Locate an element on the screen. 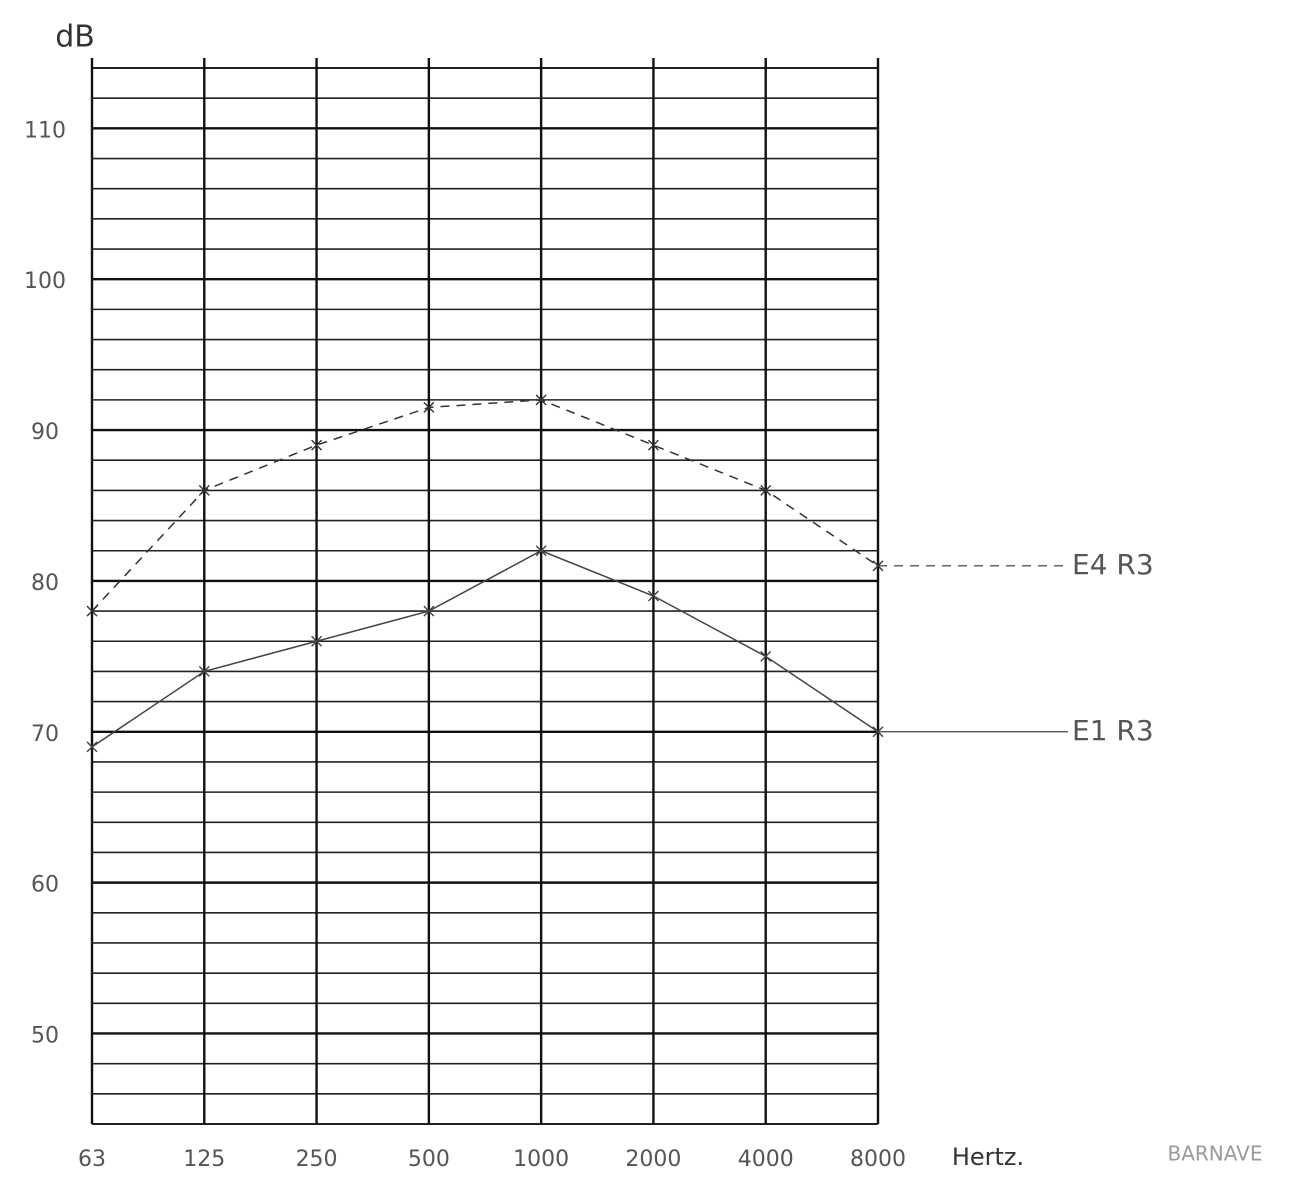 Image resolution: width=1302 pixels, height=1191 pixels. x-axis-label: Hertz. is located at coordinates (988, 1157).